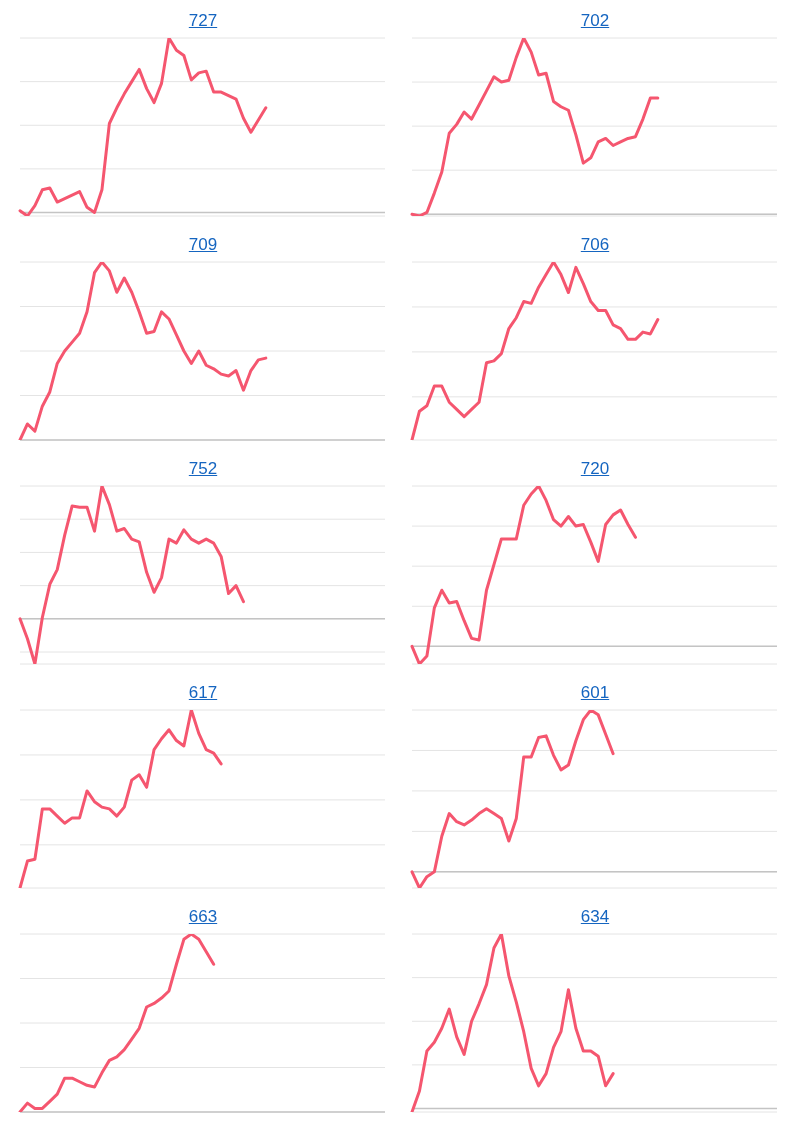 The image size is (800, 1146). What do you see at coordinates (203, 21) in the screenshot?
I see `chart-title: 727` at bounding box center [203, 21].